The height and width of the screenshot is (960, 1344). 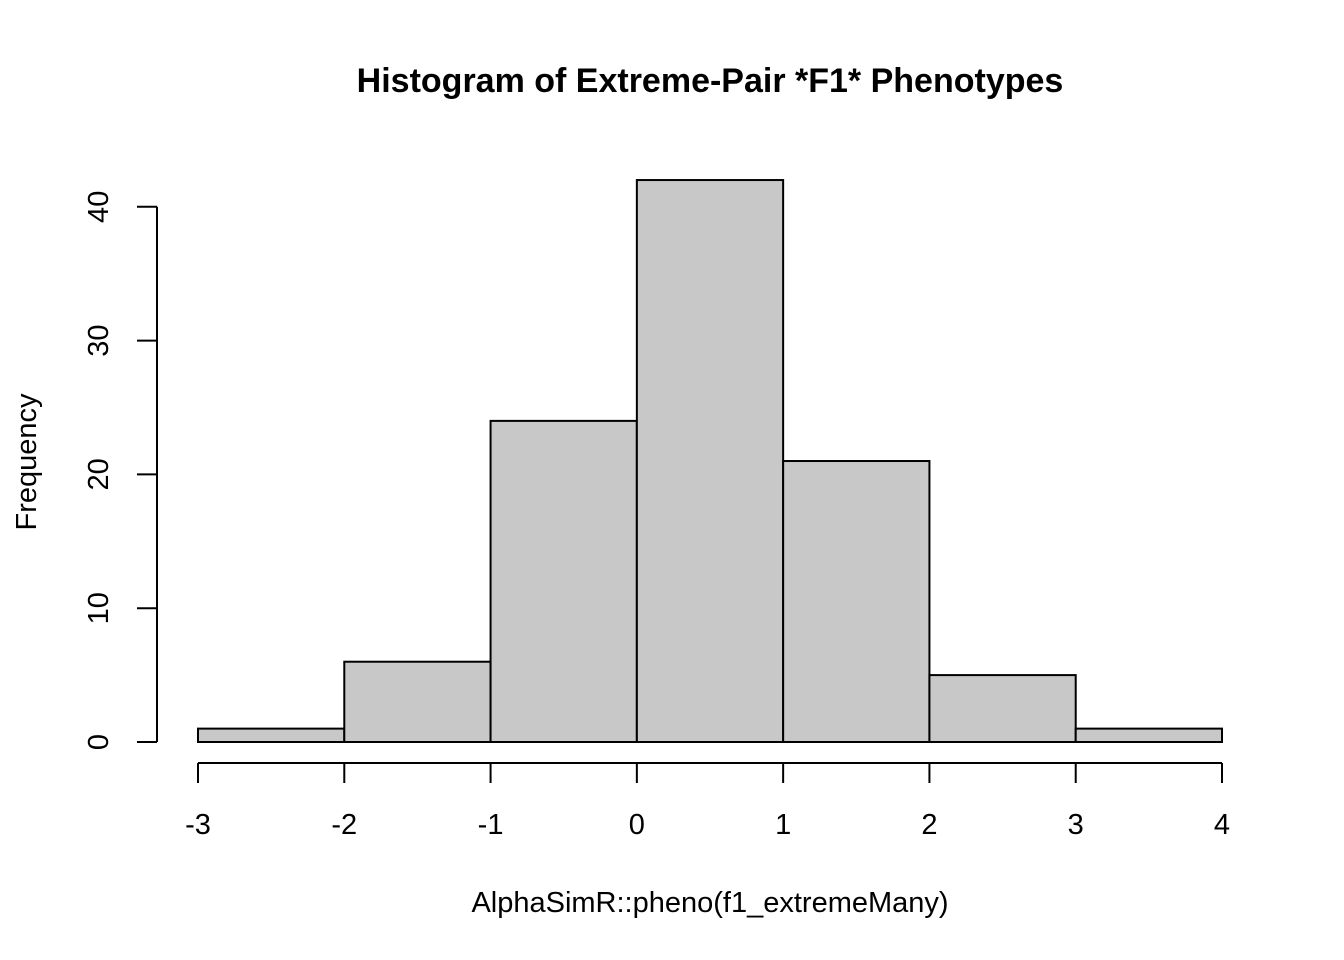 I want to click on y-axis-label: Frequency, so click(x=27, y=462).